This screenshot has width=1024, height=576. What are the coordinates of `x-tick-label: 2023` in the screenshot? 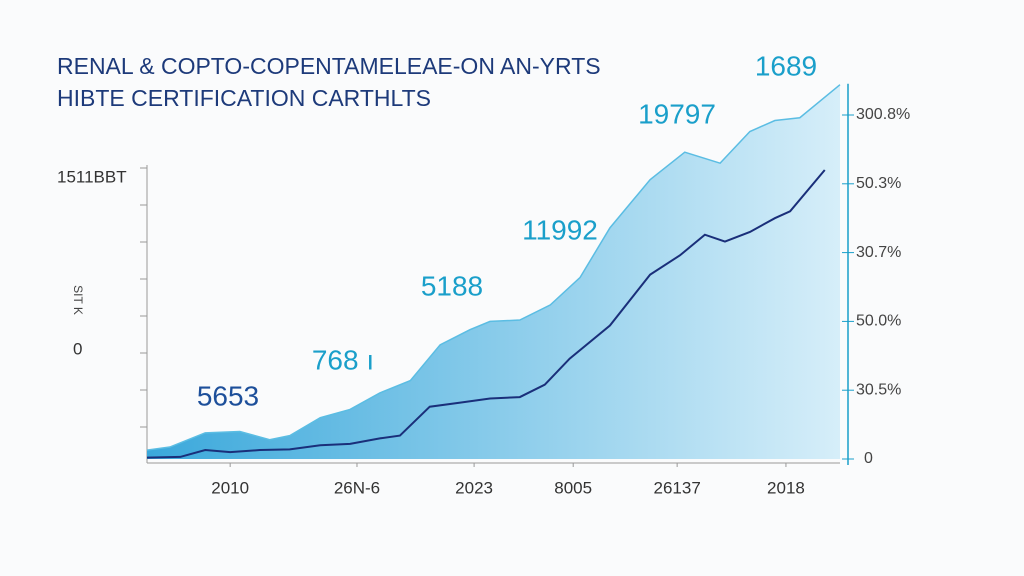 It's located at (474, 487).